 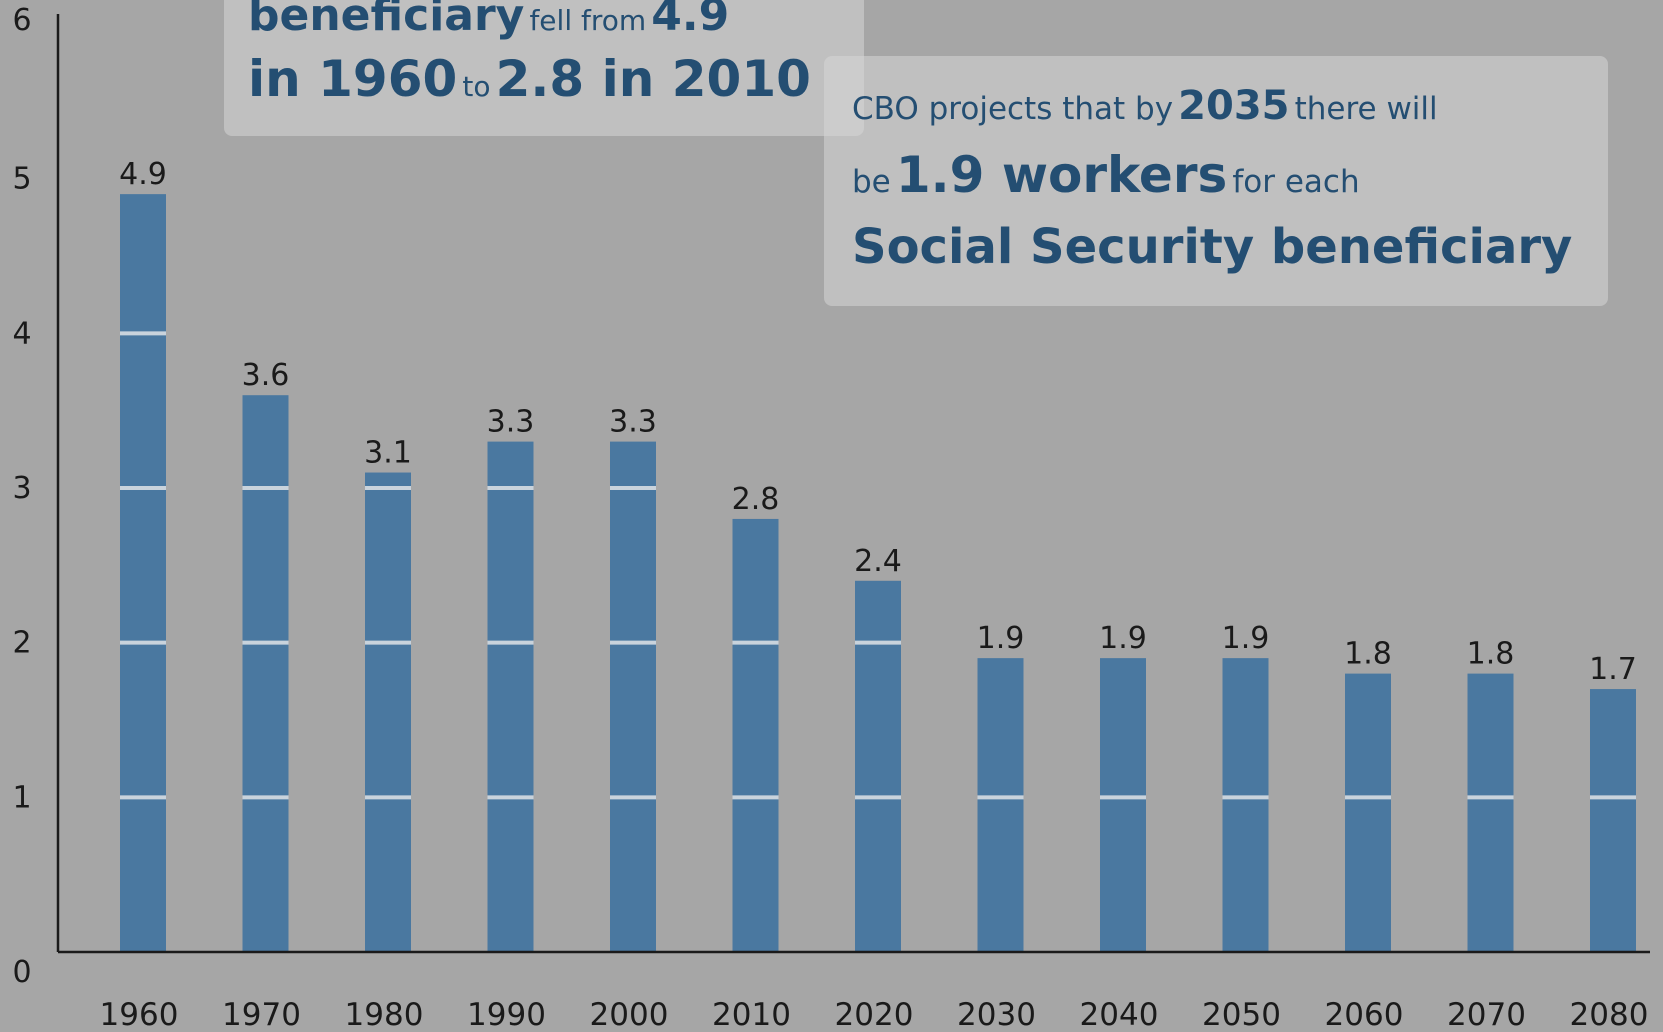 I want to click on x-tick-label-1960: 1960, so click(x=139, y=1014).